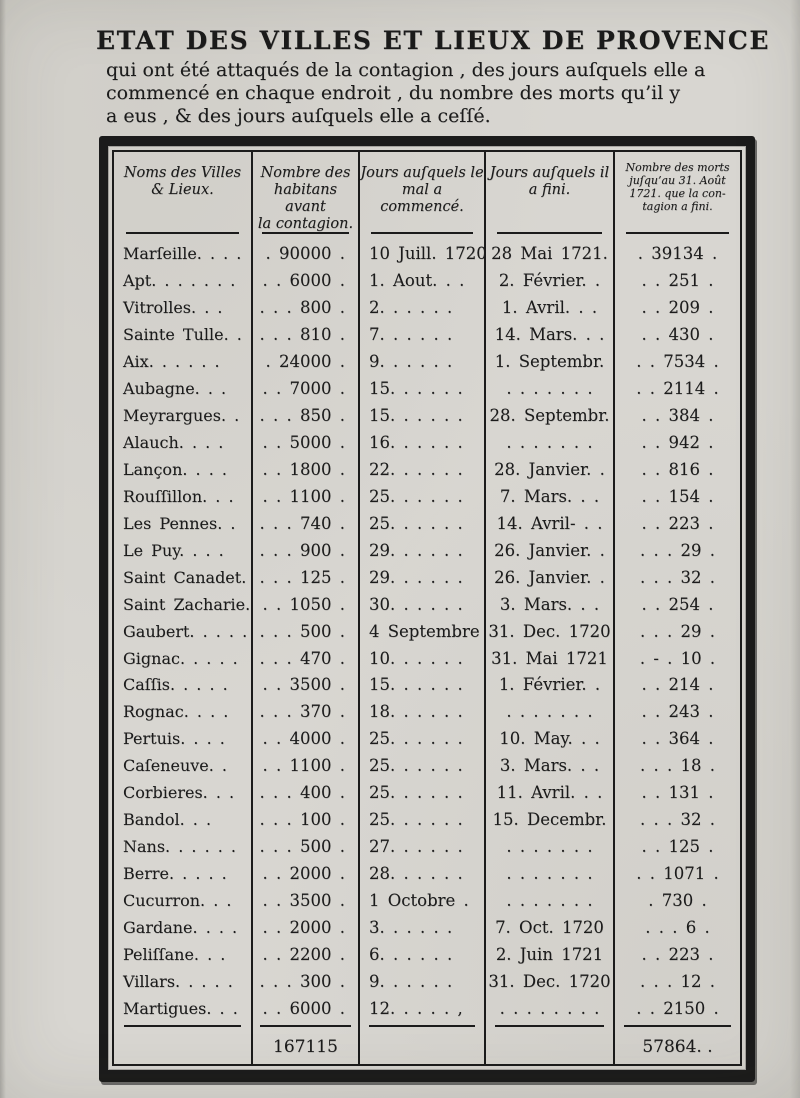 This screenshot has height=1098, width=800. I want to click on cell-deaths: . . 251 ., so click(677, 280).